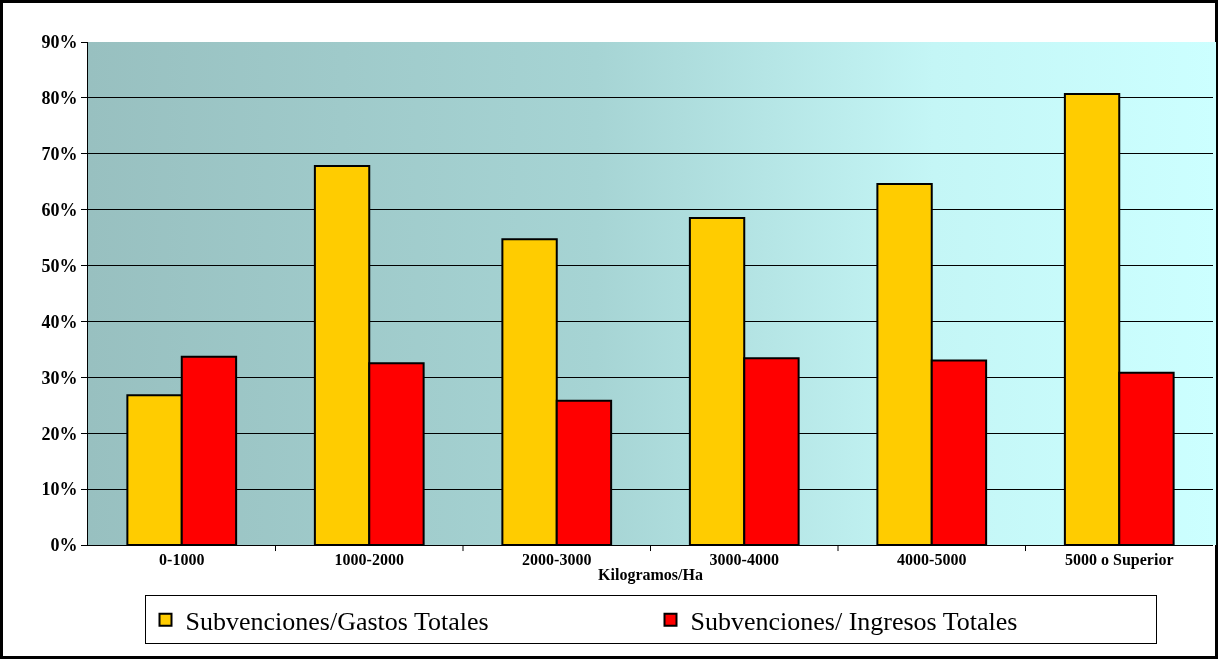  I want to click on x-tick-label: 5000 o Superior, so click(1119, 560).